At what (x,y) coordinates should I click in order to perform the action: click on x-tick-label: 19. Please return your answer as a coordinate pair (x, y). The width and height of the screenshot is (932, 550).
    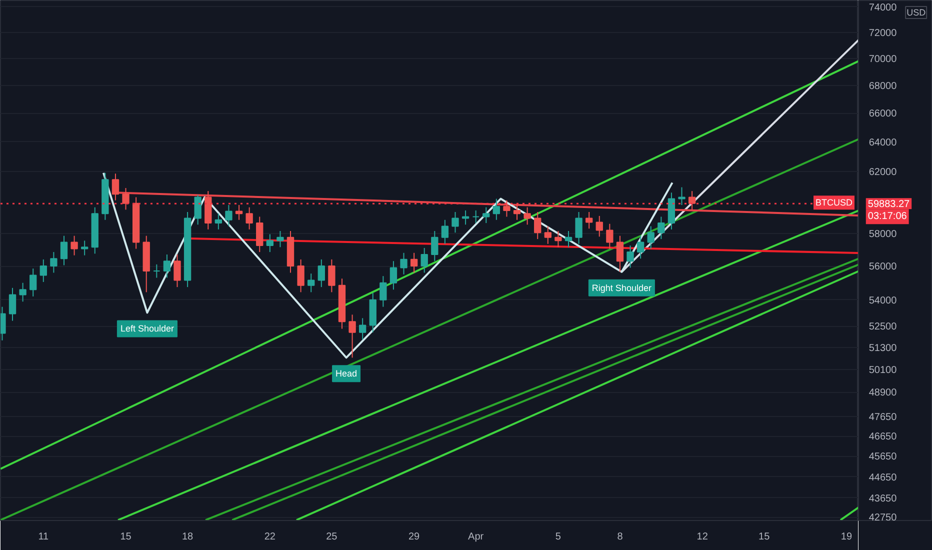
    Looking at the image, I should click on (846, 537).